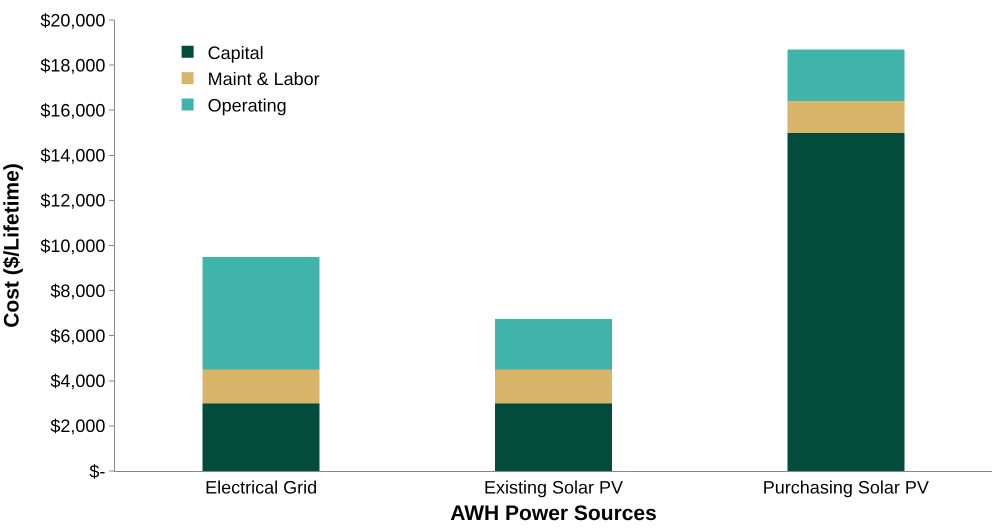 The height and width of the screenshot is (531, 997). What do you see at coordinates (12, 245) in the screenshot?
I see `y-axis-title: Cost ($/Lifetime)` at bounding box center [12, 245].